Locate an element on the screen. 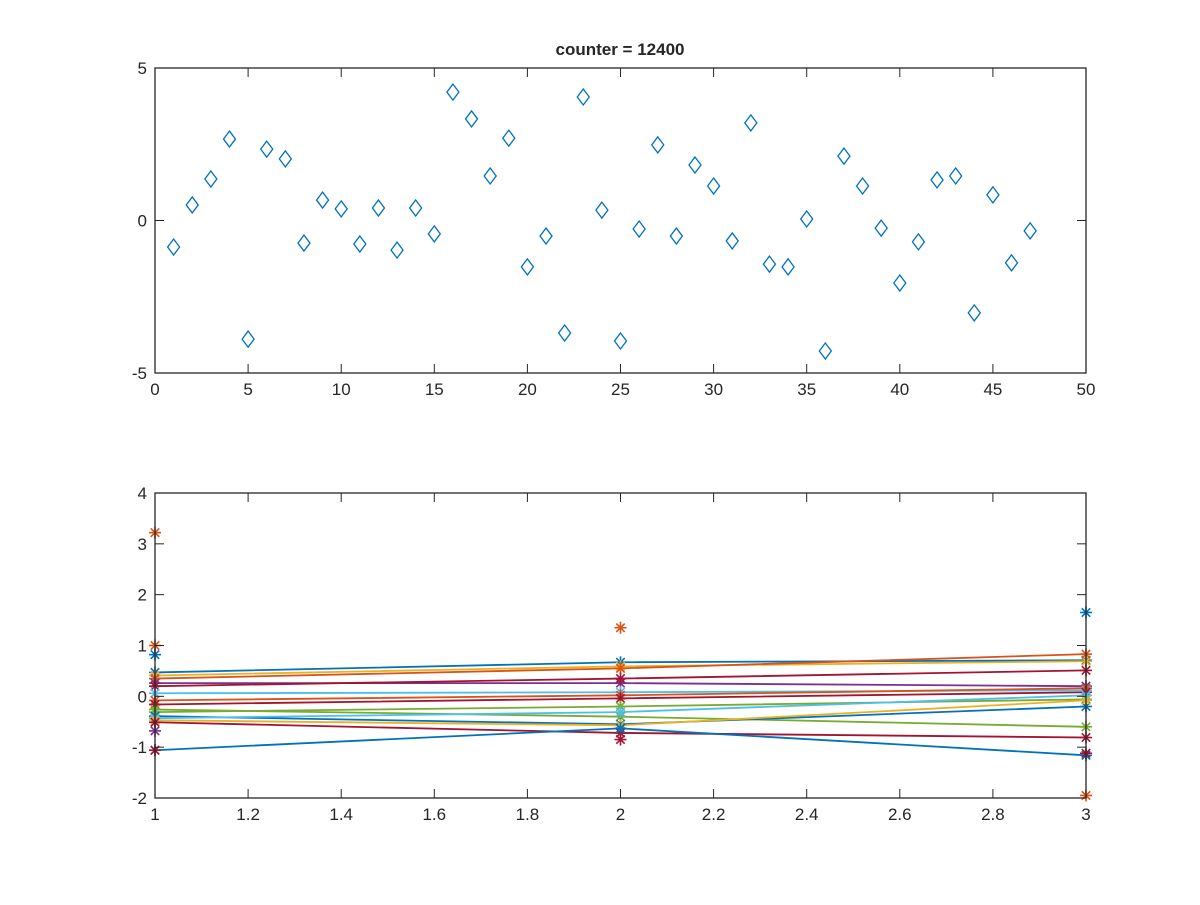 This screenshot has height=905, width=1200. chart-title: counter = 12400 is located at coordinates (620, 49).